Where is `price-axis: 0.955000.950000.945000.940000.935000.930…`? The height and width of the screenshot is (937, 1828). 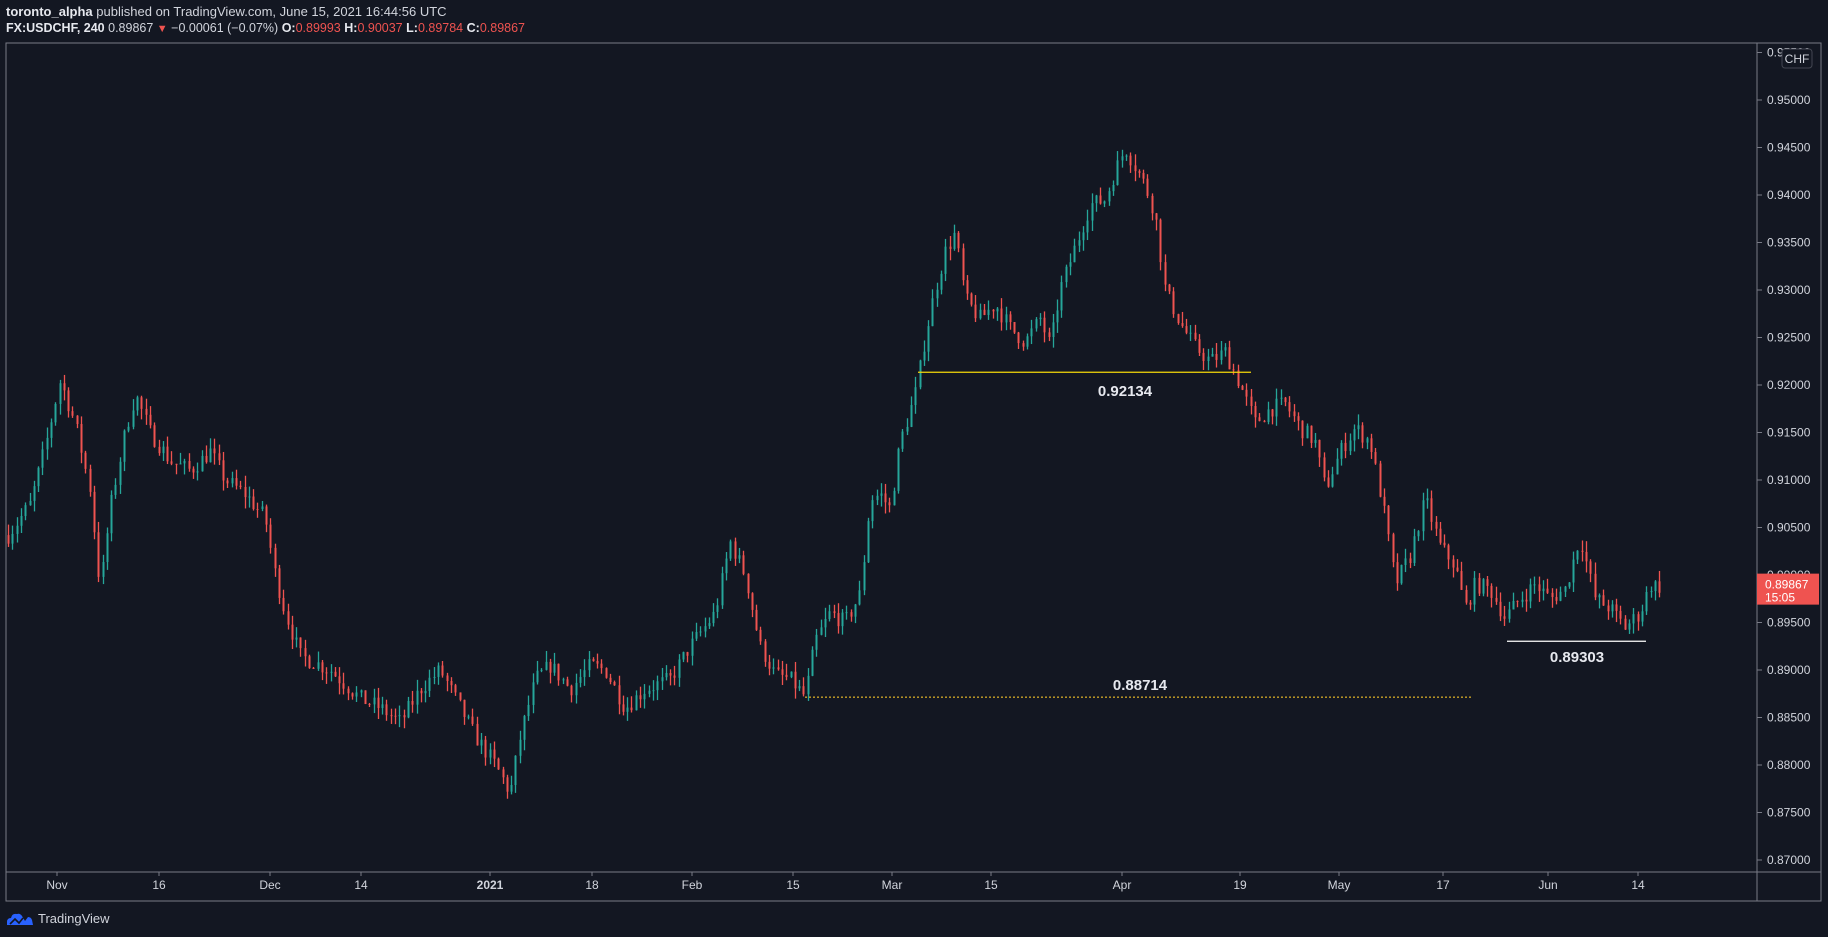
price-axis: 0.955000.950000.945000.940000.935000.930… is located at coordinates (1784, 457).